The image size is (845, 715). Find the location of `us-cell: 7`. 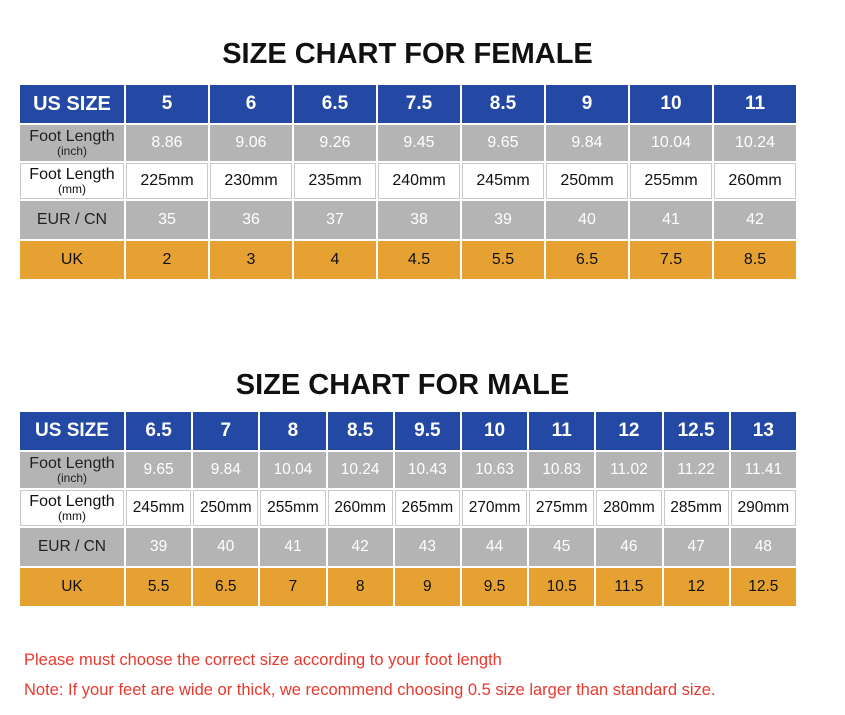

us-cell: 7 is located at coordinates (226, 431).